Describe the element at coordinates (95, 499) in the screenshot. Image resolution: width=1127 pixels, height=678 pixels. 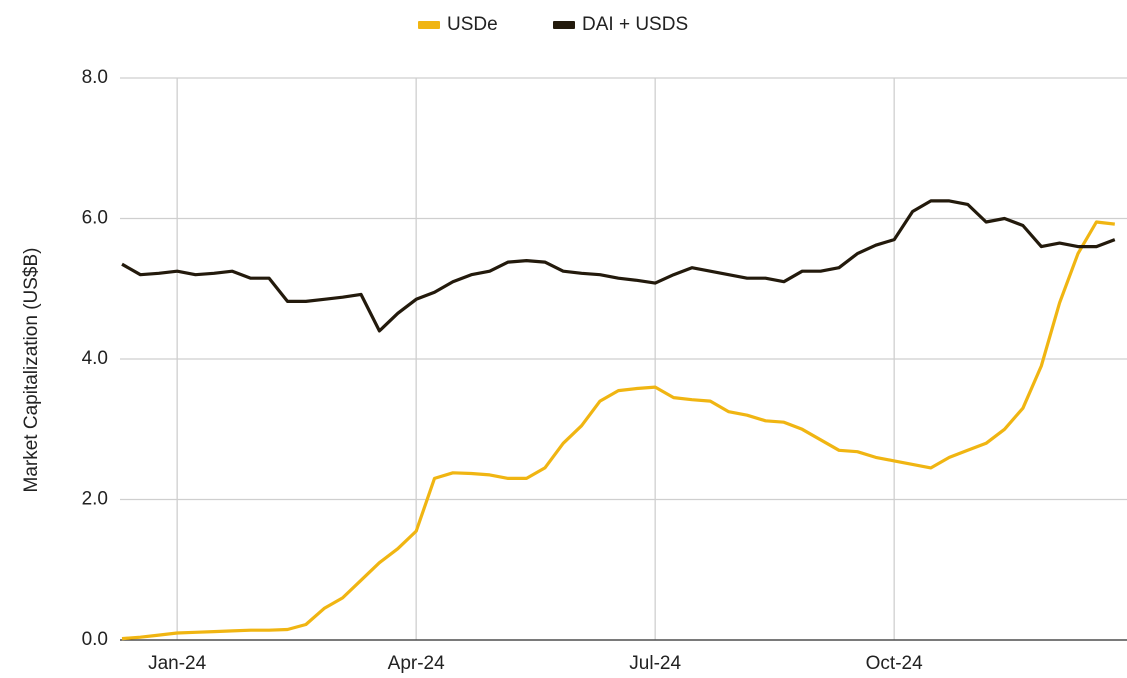
I see `y-tick-label: 2.0` at that location.